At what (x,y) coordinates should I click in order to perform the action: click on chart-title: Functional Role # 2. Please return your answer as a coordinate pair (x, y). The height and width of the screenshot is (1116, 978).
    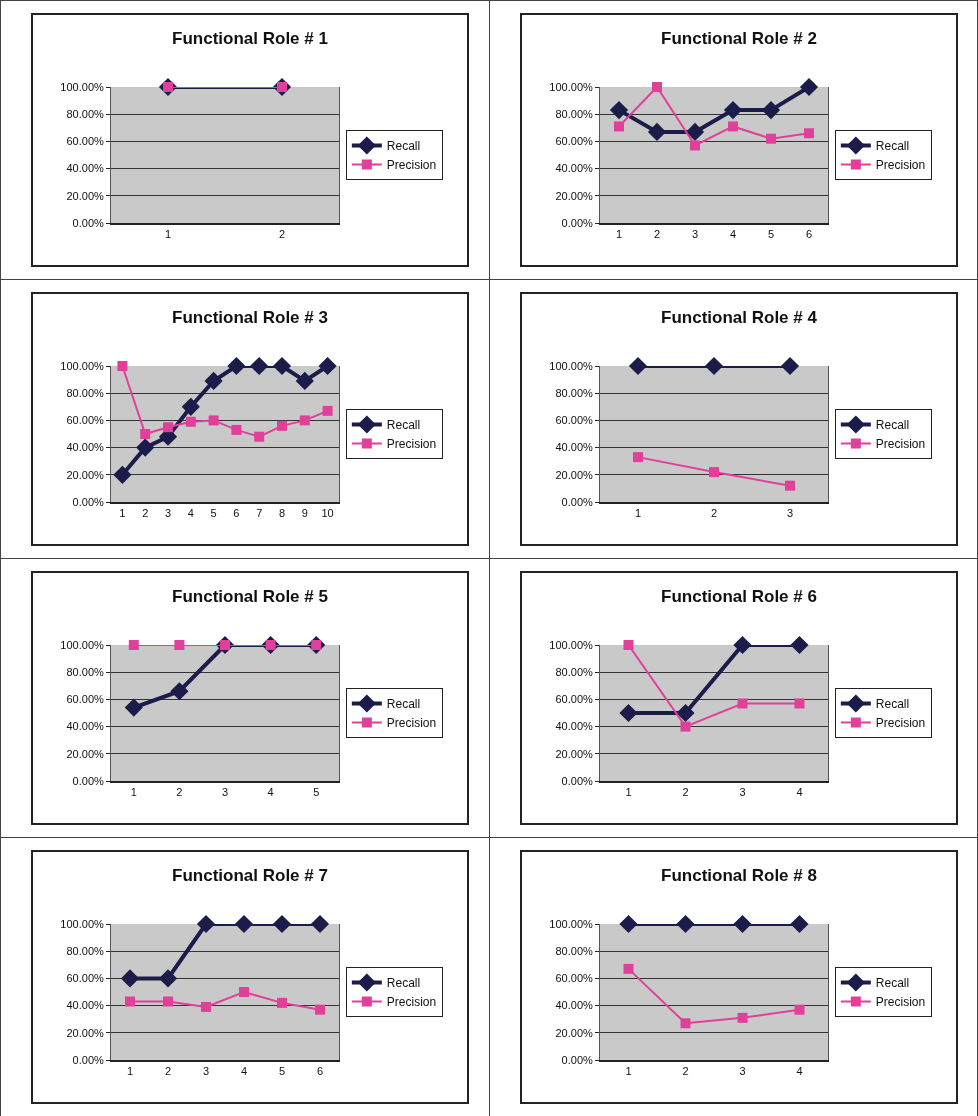
    Looking at the image, I should click on (739, 39).